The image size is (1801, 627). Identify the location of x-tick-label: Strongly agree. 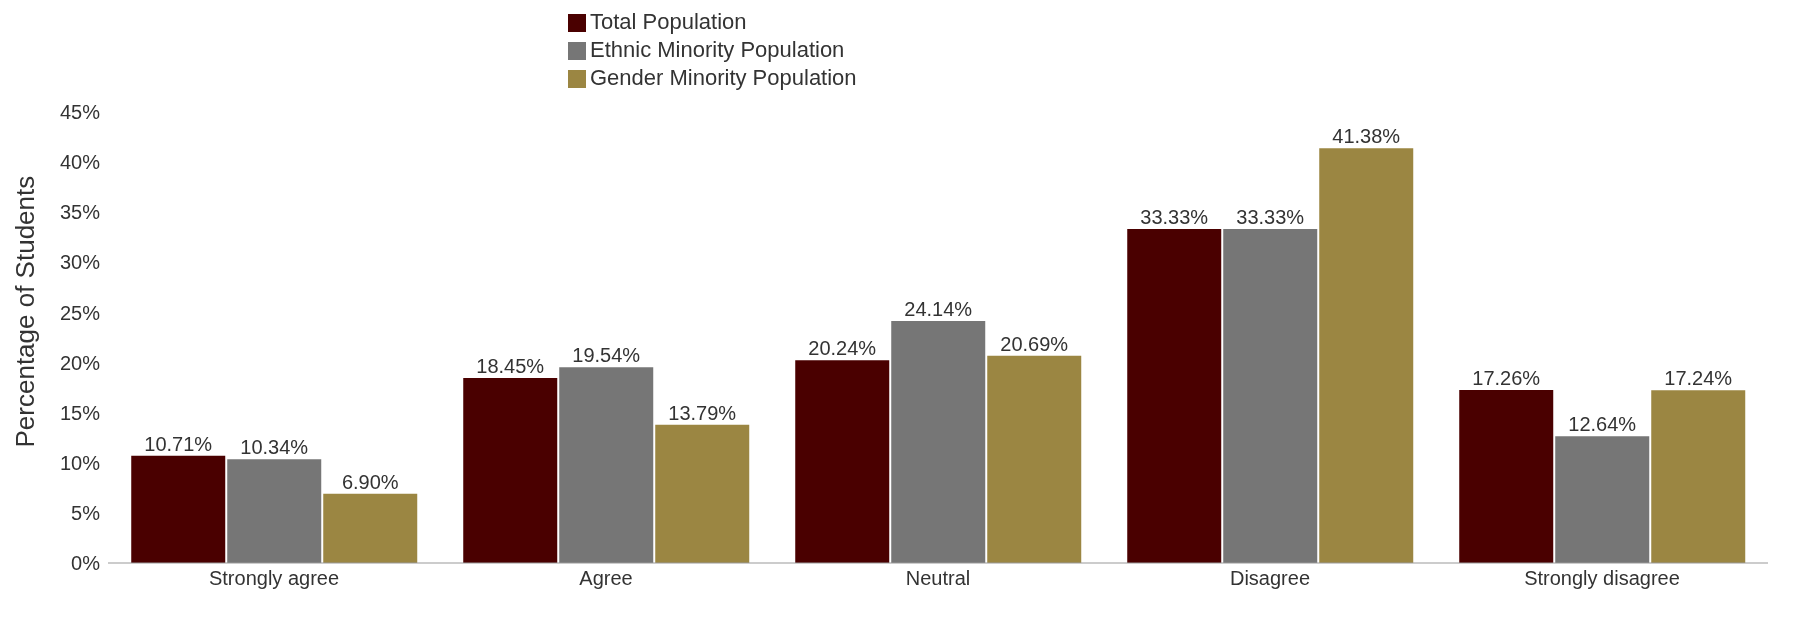
(274, 578).